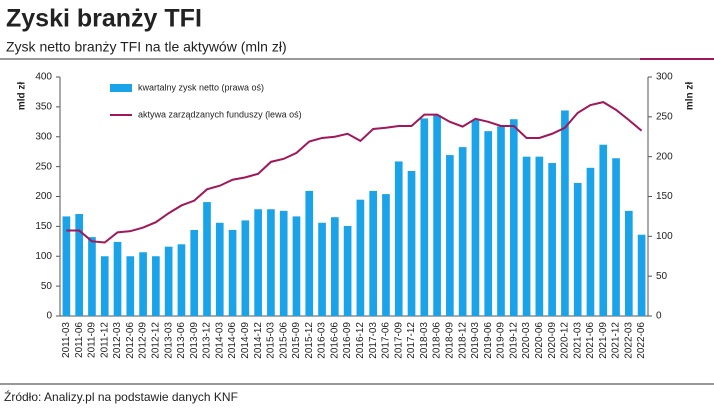 This screenshot has height=412, width=714. Describe the element at coordinates (398, 340) in the screenshot. I see `x-tick-label: 2017-09` at that location.